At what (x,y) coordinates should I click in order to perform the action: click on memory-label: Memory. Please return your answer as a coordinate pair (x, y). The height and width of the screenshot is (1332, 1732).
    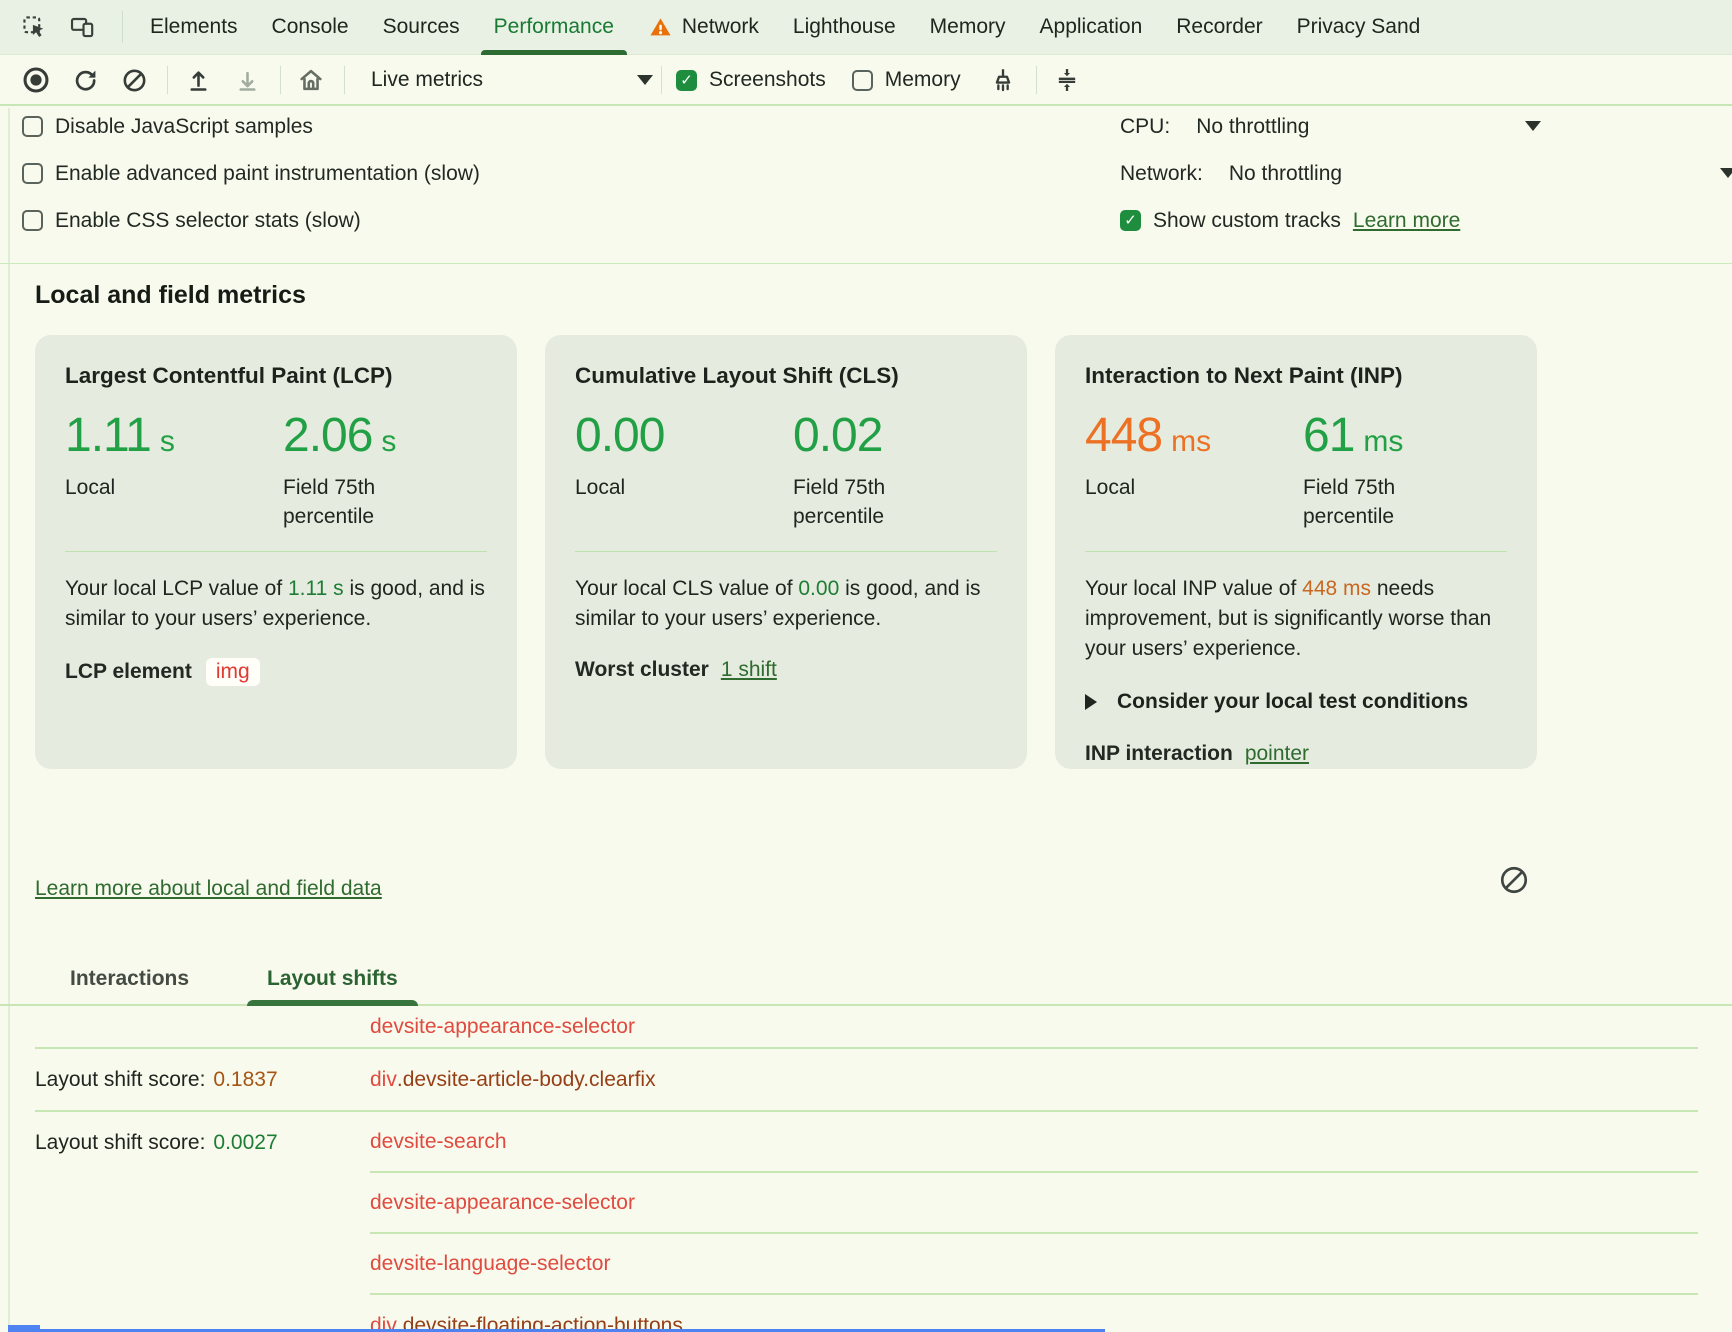
    Looking at the image, I should click on (922, 79).